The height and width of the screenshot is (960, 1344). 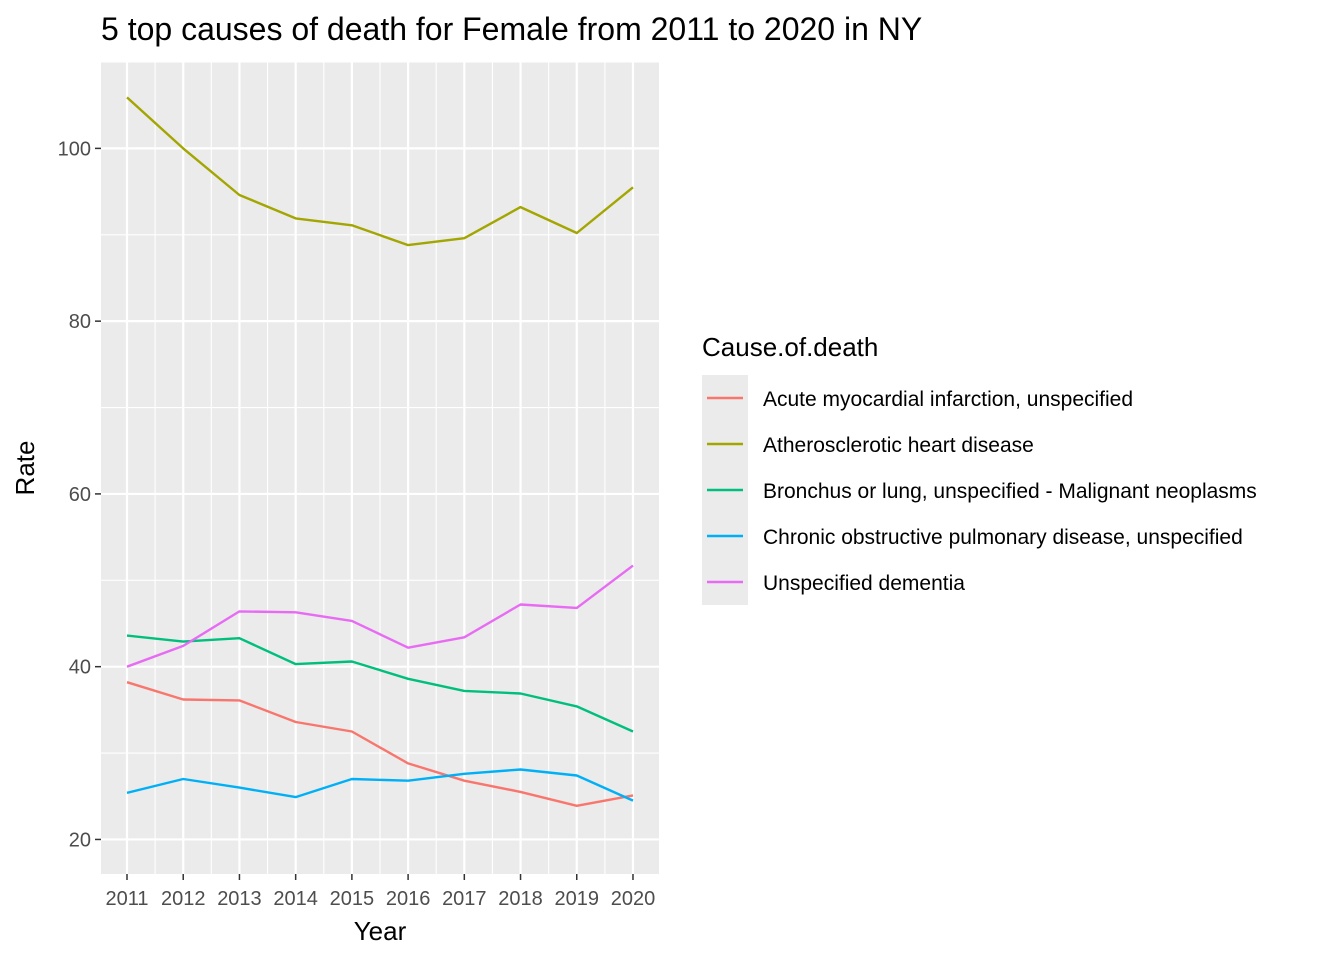 I want to click on legend-label: Atherosclerotic heart disease, so click(x=898, y=445).